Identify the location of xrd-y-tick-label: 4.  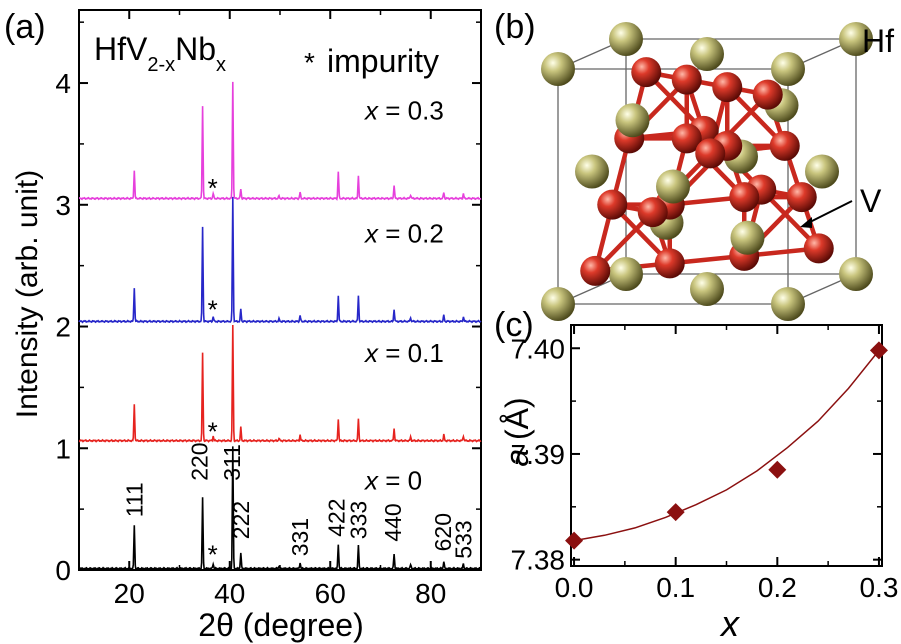
(63, 83).